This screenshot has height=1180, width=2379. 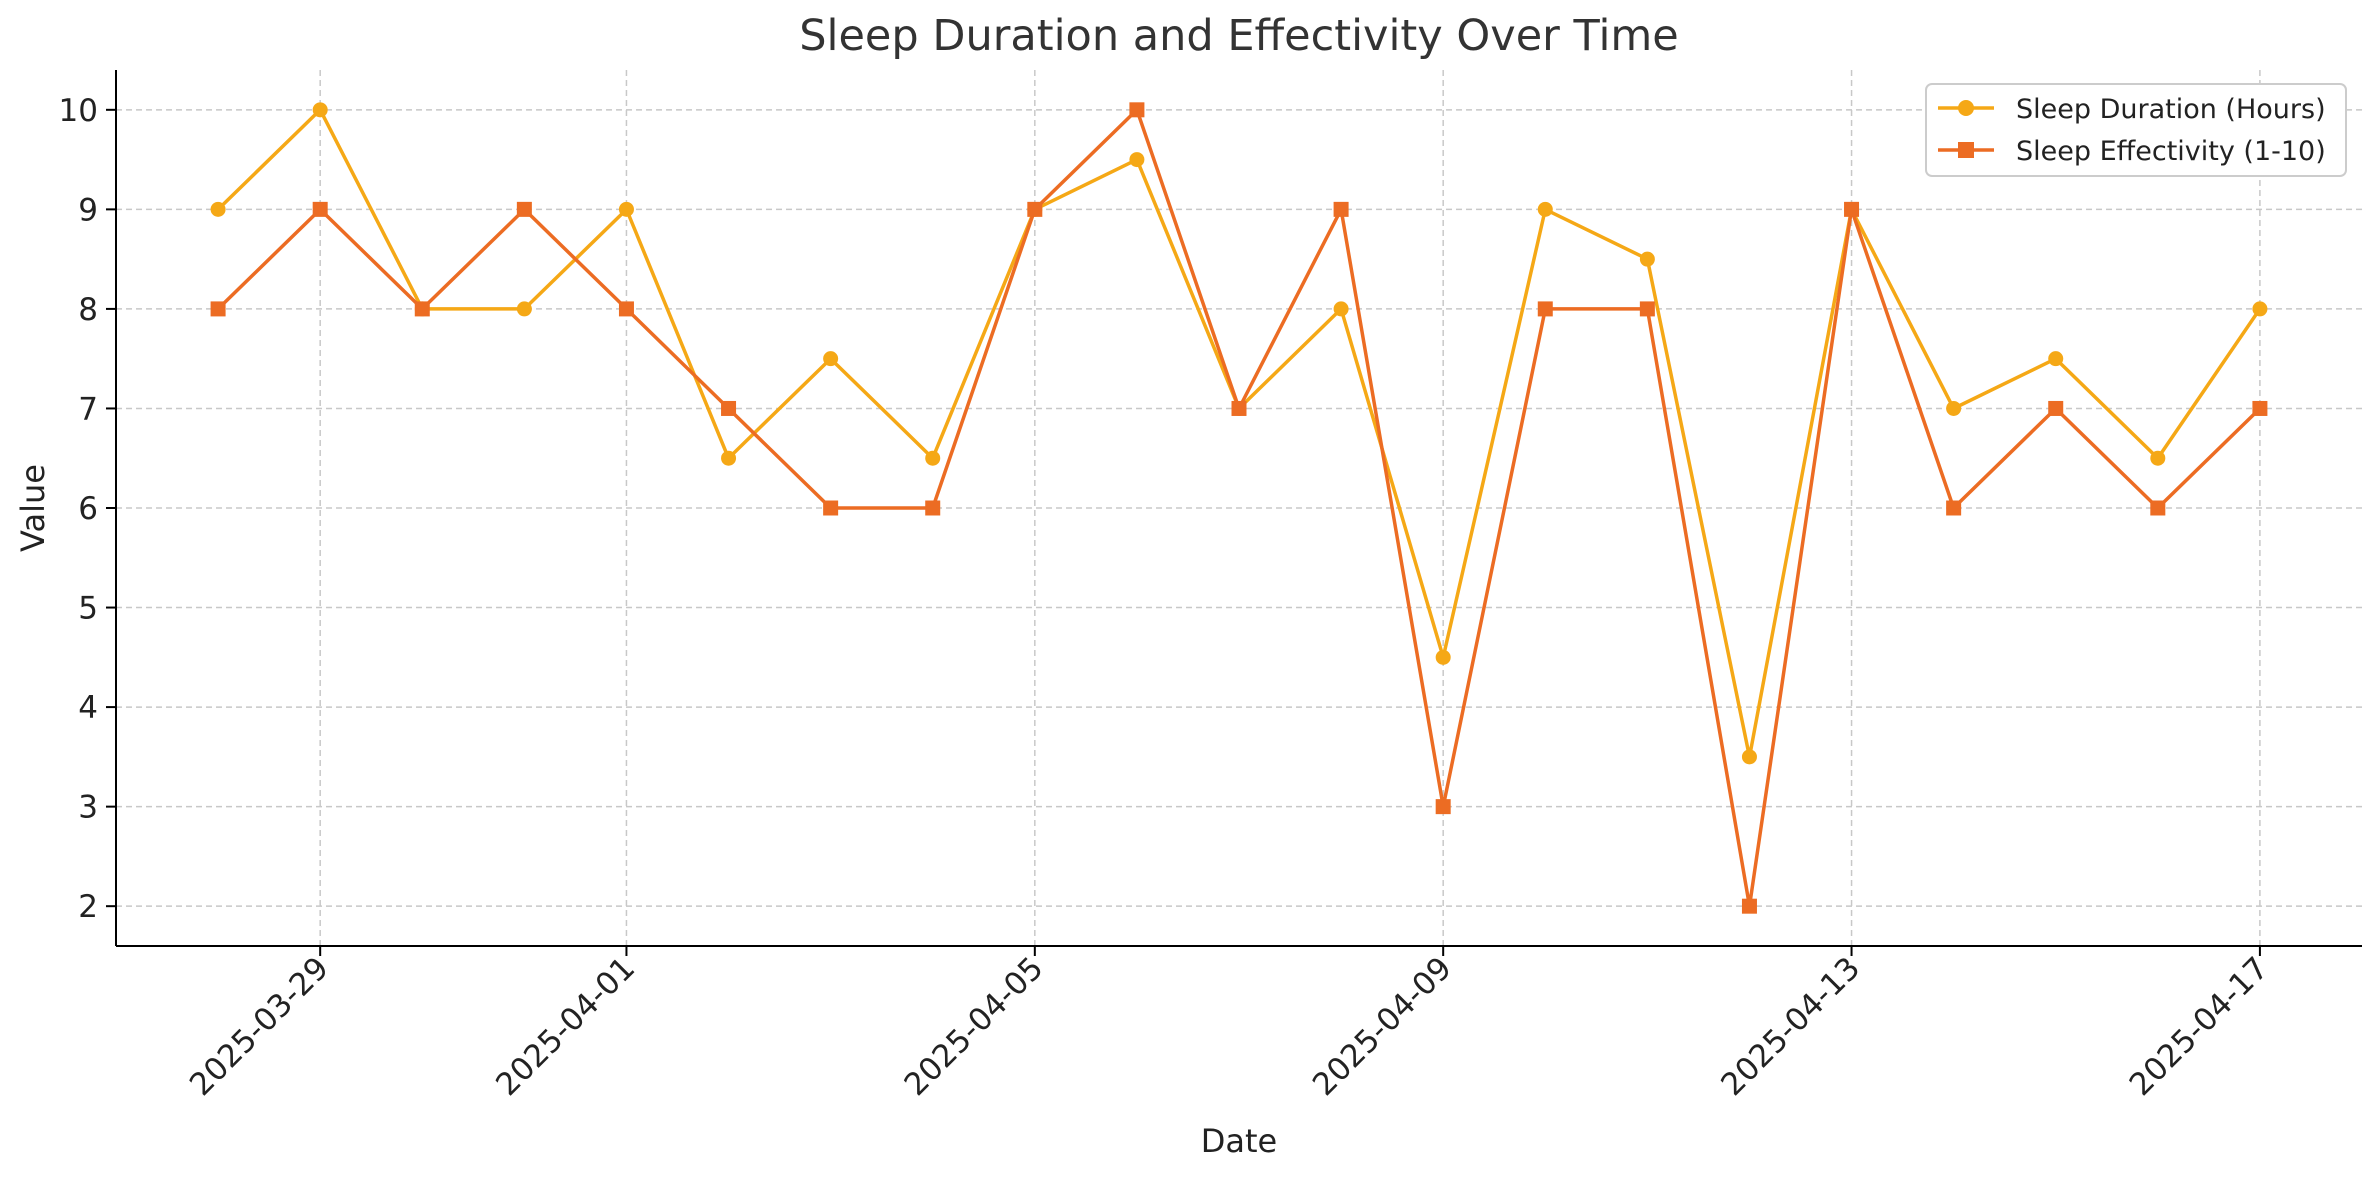 I want to click on legend-box, so click(x=2136, y=130).